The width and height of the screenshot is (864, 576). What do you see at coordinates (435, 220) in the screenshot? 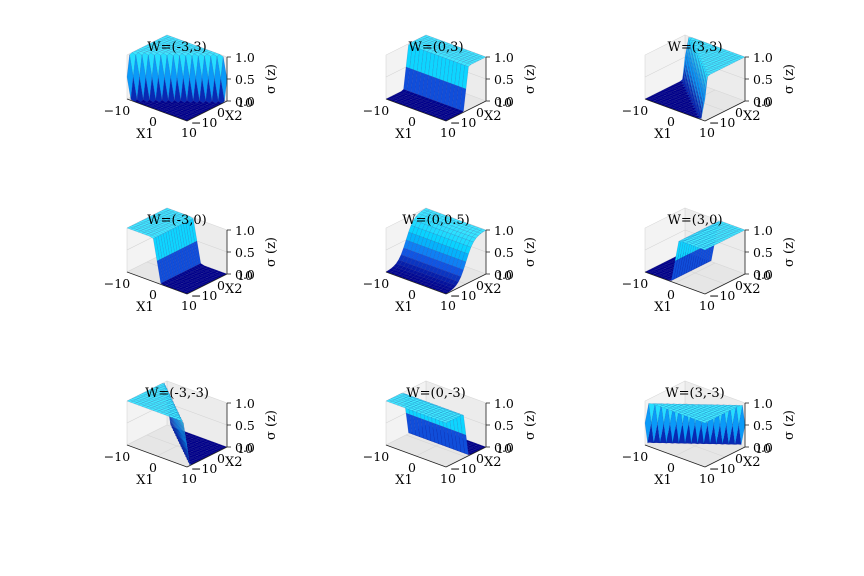
I see `subplot-title: W=(0,0.5)` at bounding box center [435, 220].